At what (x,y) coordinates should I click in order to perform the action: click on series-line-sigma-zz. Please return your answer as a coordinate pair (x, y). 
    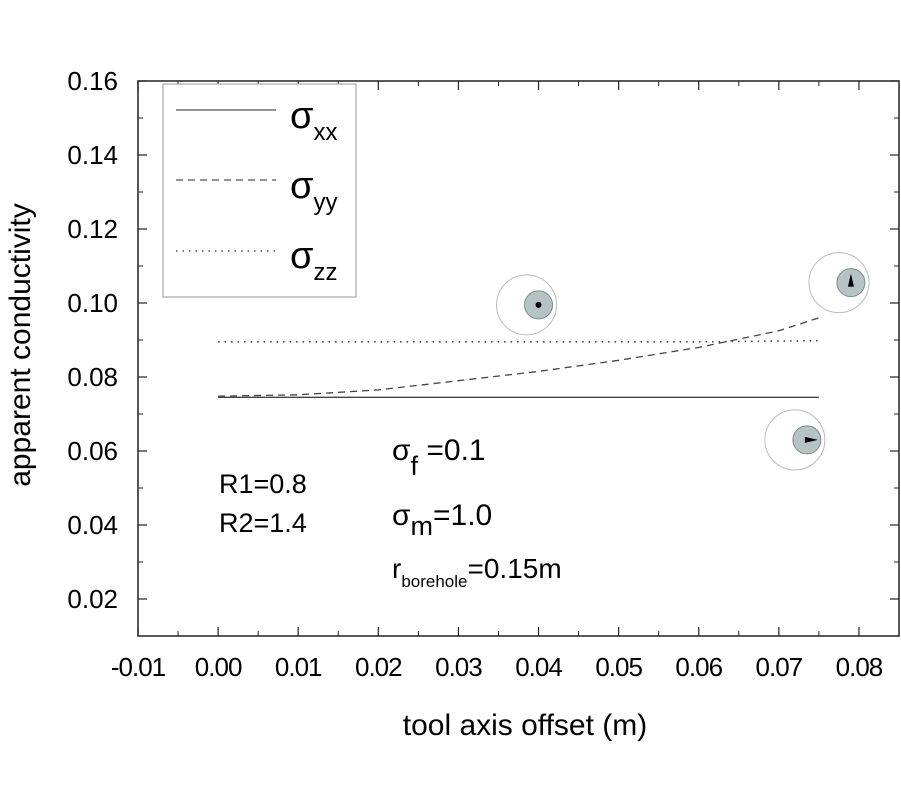
    Looking at the image, I should click on (518, 341).